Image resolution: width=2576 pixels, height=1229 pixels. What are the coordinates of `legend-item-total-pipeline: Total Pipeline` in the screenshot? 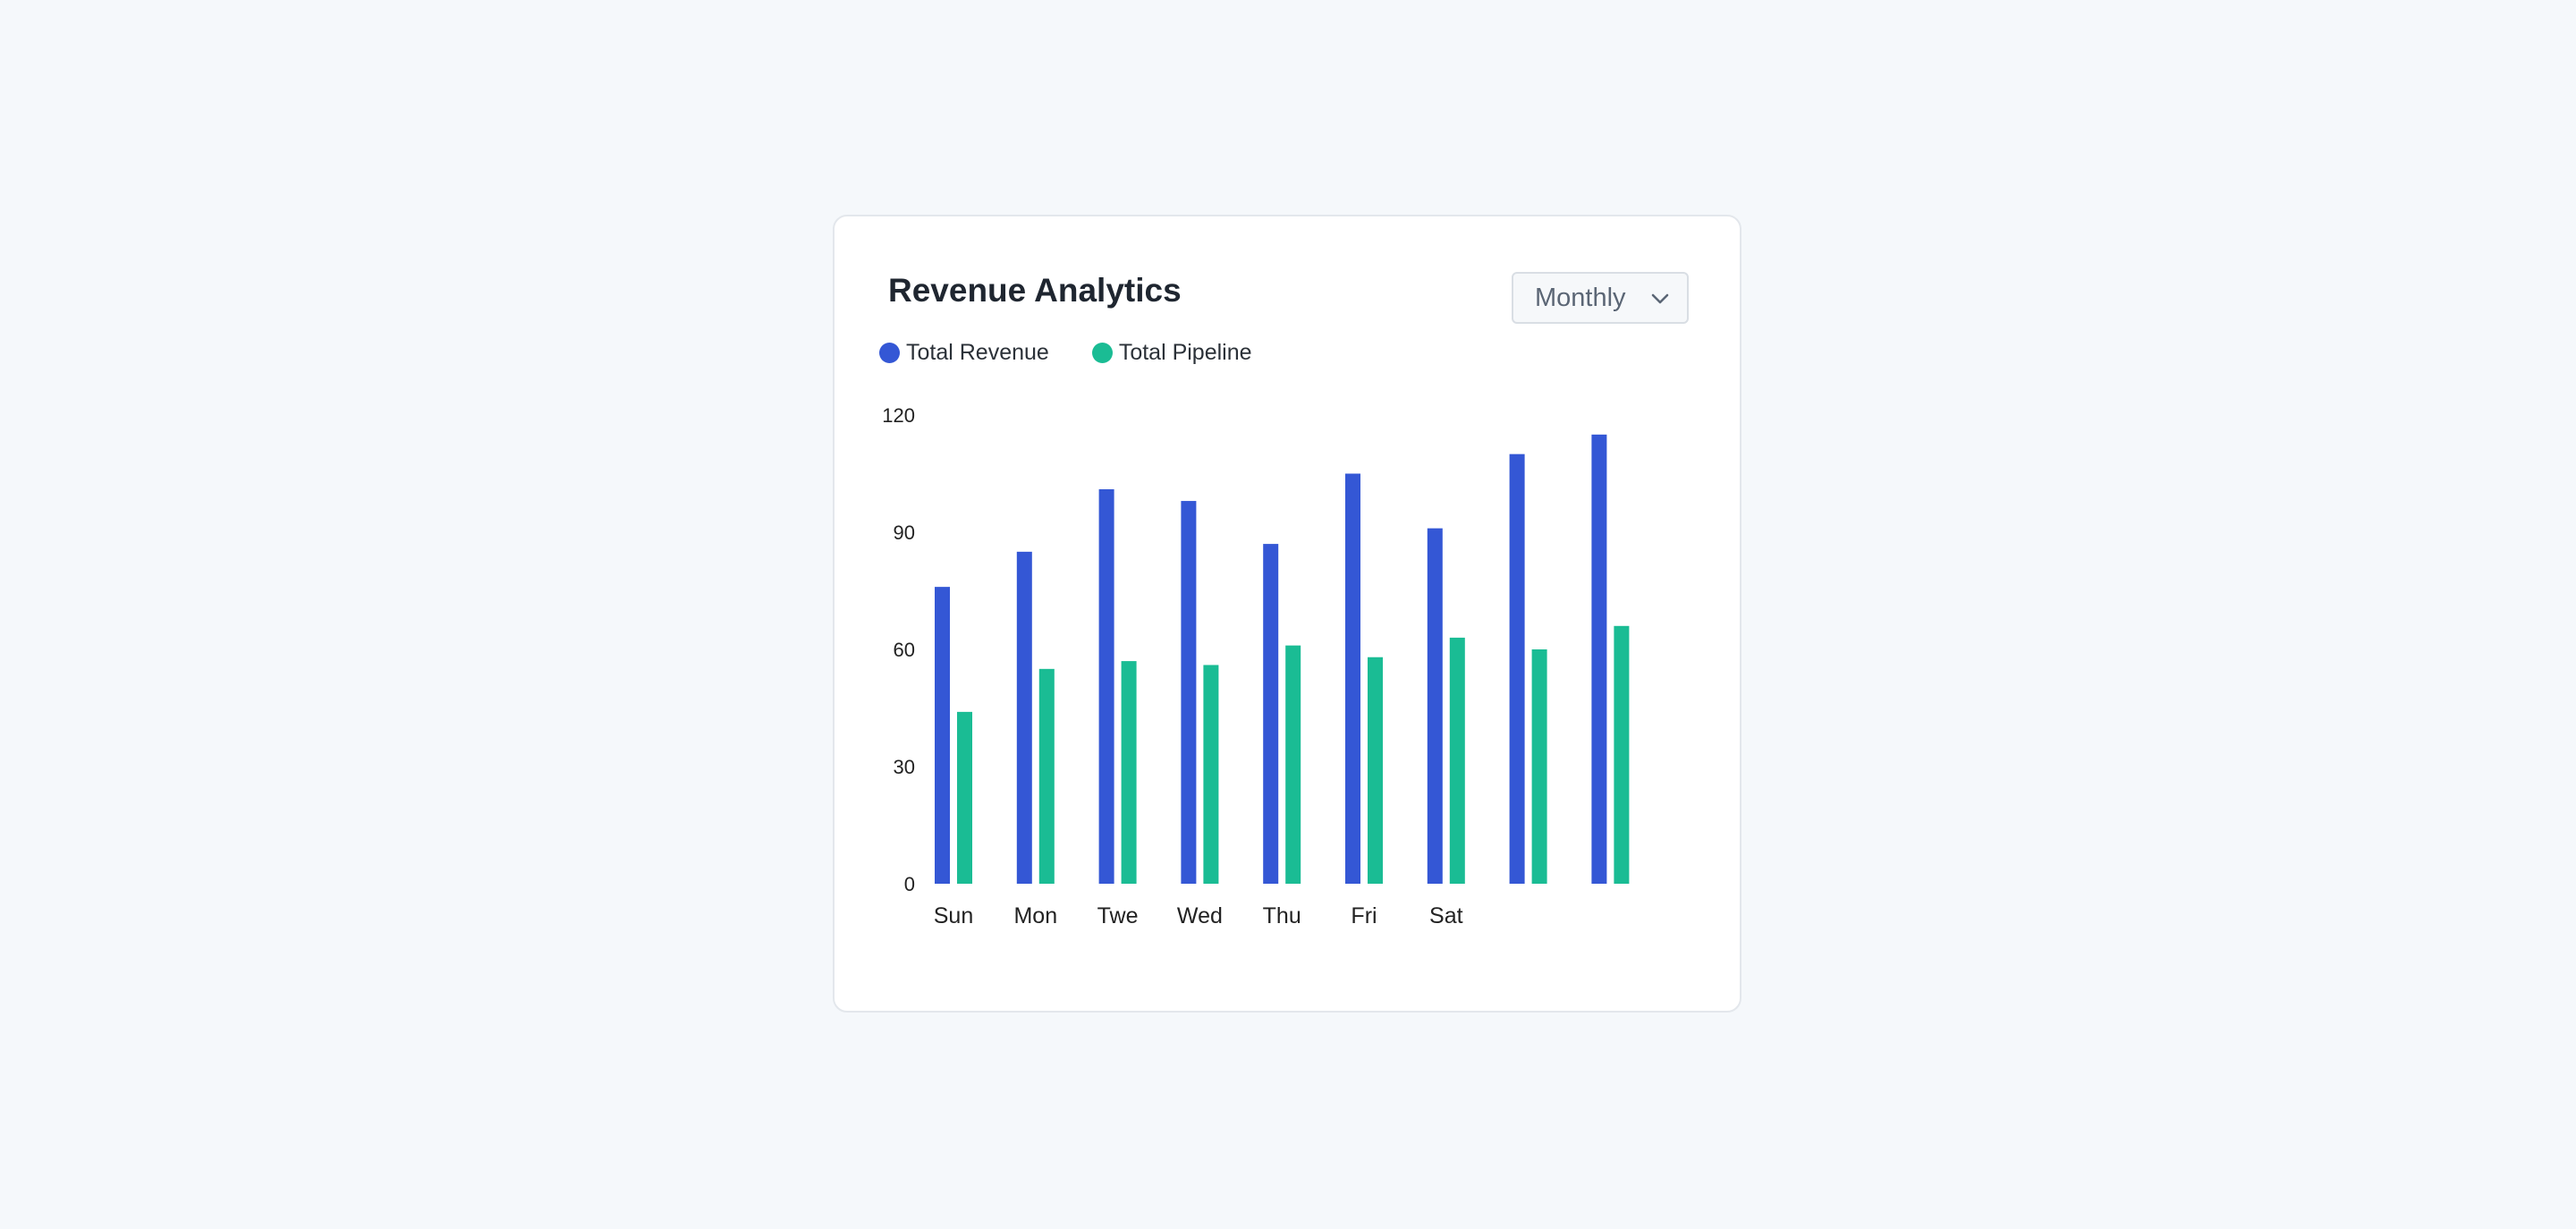 It's located at (1171, 353).